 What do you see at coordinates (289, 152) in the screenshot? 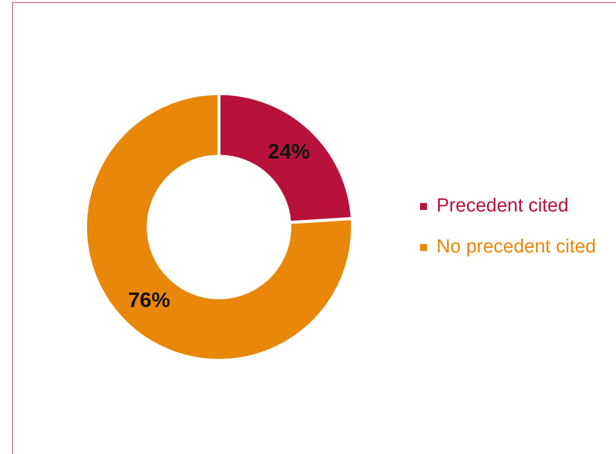
I see `data-label: 24%` at bounding box center [289, 152].